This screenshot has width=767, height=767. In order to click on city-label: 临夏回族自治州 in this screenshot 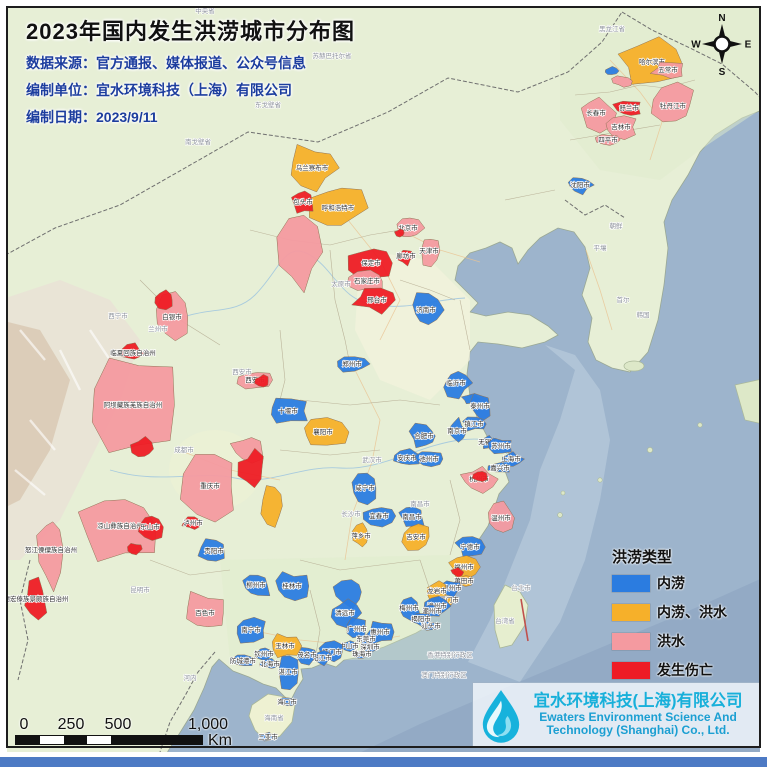, I will do `click(133, 352)`.